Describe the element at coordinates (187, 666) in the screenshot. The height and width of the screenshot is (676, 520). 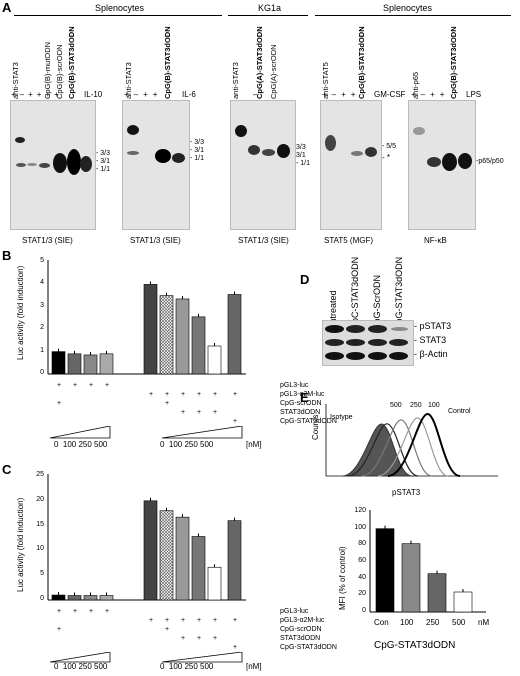
I see `conc-labels-c2: 0 100 250 500` at that location.